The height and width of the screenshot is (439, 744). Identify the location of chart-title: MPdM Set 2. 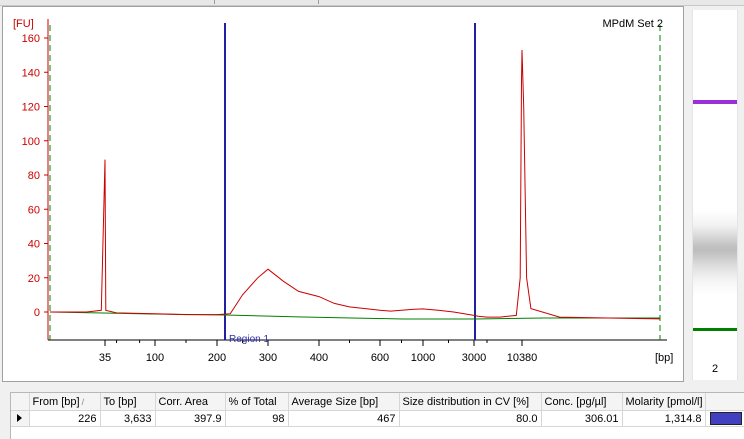
(632, 24).